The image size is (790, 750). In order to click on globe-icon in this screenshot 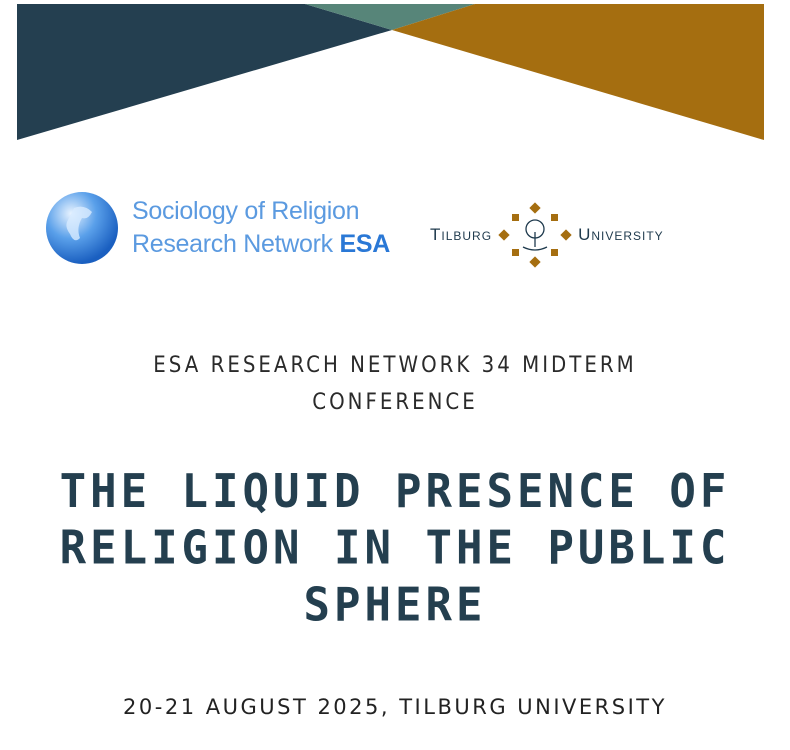, I will do `click(82, 228)`.